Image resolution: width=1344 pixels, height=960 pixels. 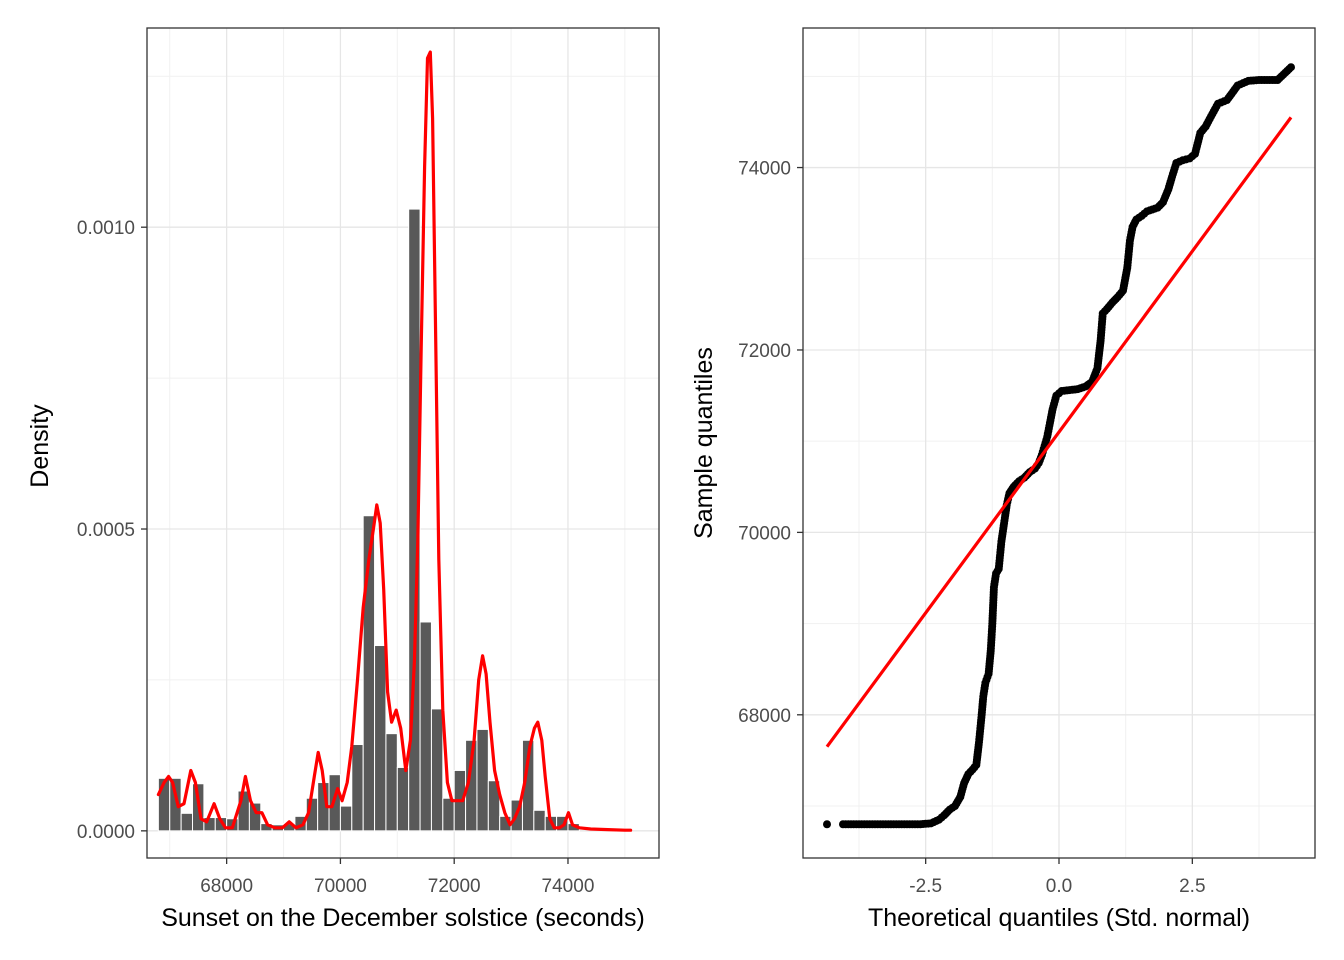 I want to click on right-x-ticks: -2.5 0.0 2.5, so click(x=1057, y=877).